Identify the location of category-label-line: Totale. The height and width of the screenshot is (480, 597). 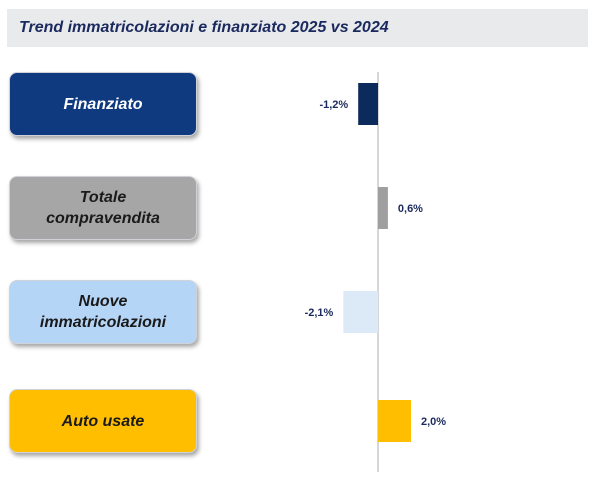
(103, 197).